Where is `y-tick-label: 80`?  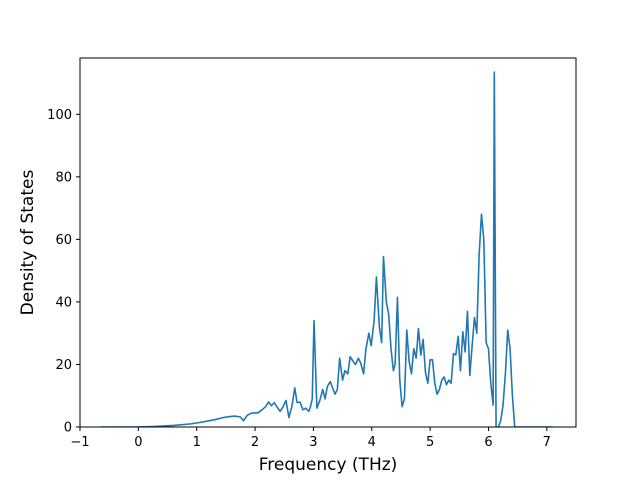
y-tick-label: 80 is located at coordinates (63, 177).